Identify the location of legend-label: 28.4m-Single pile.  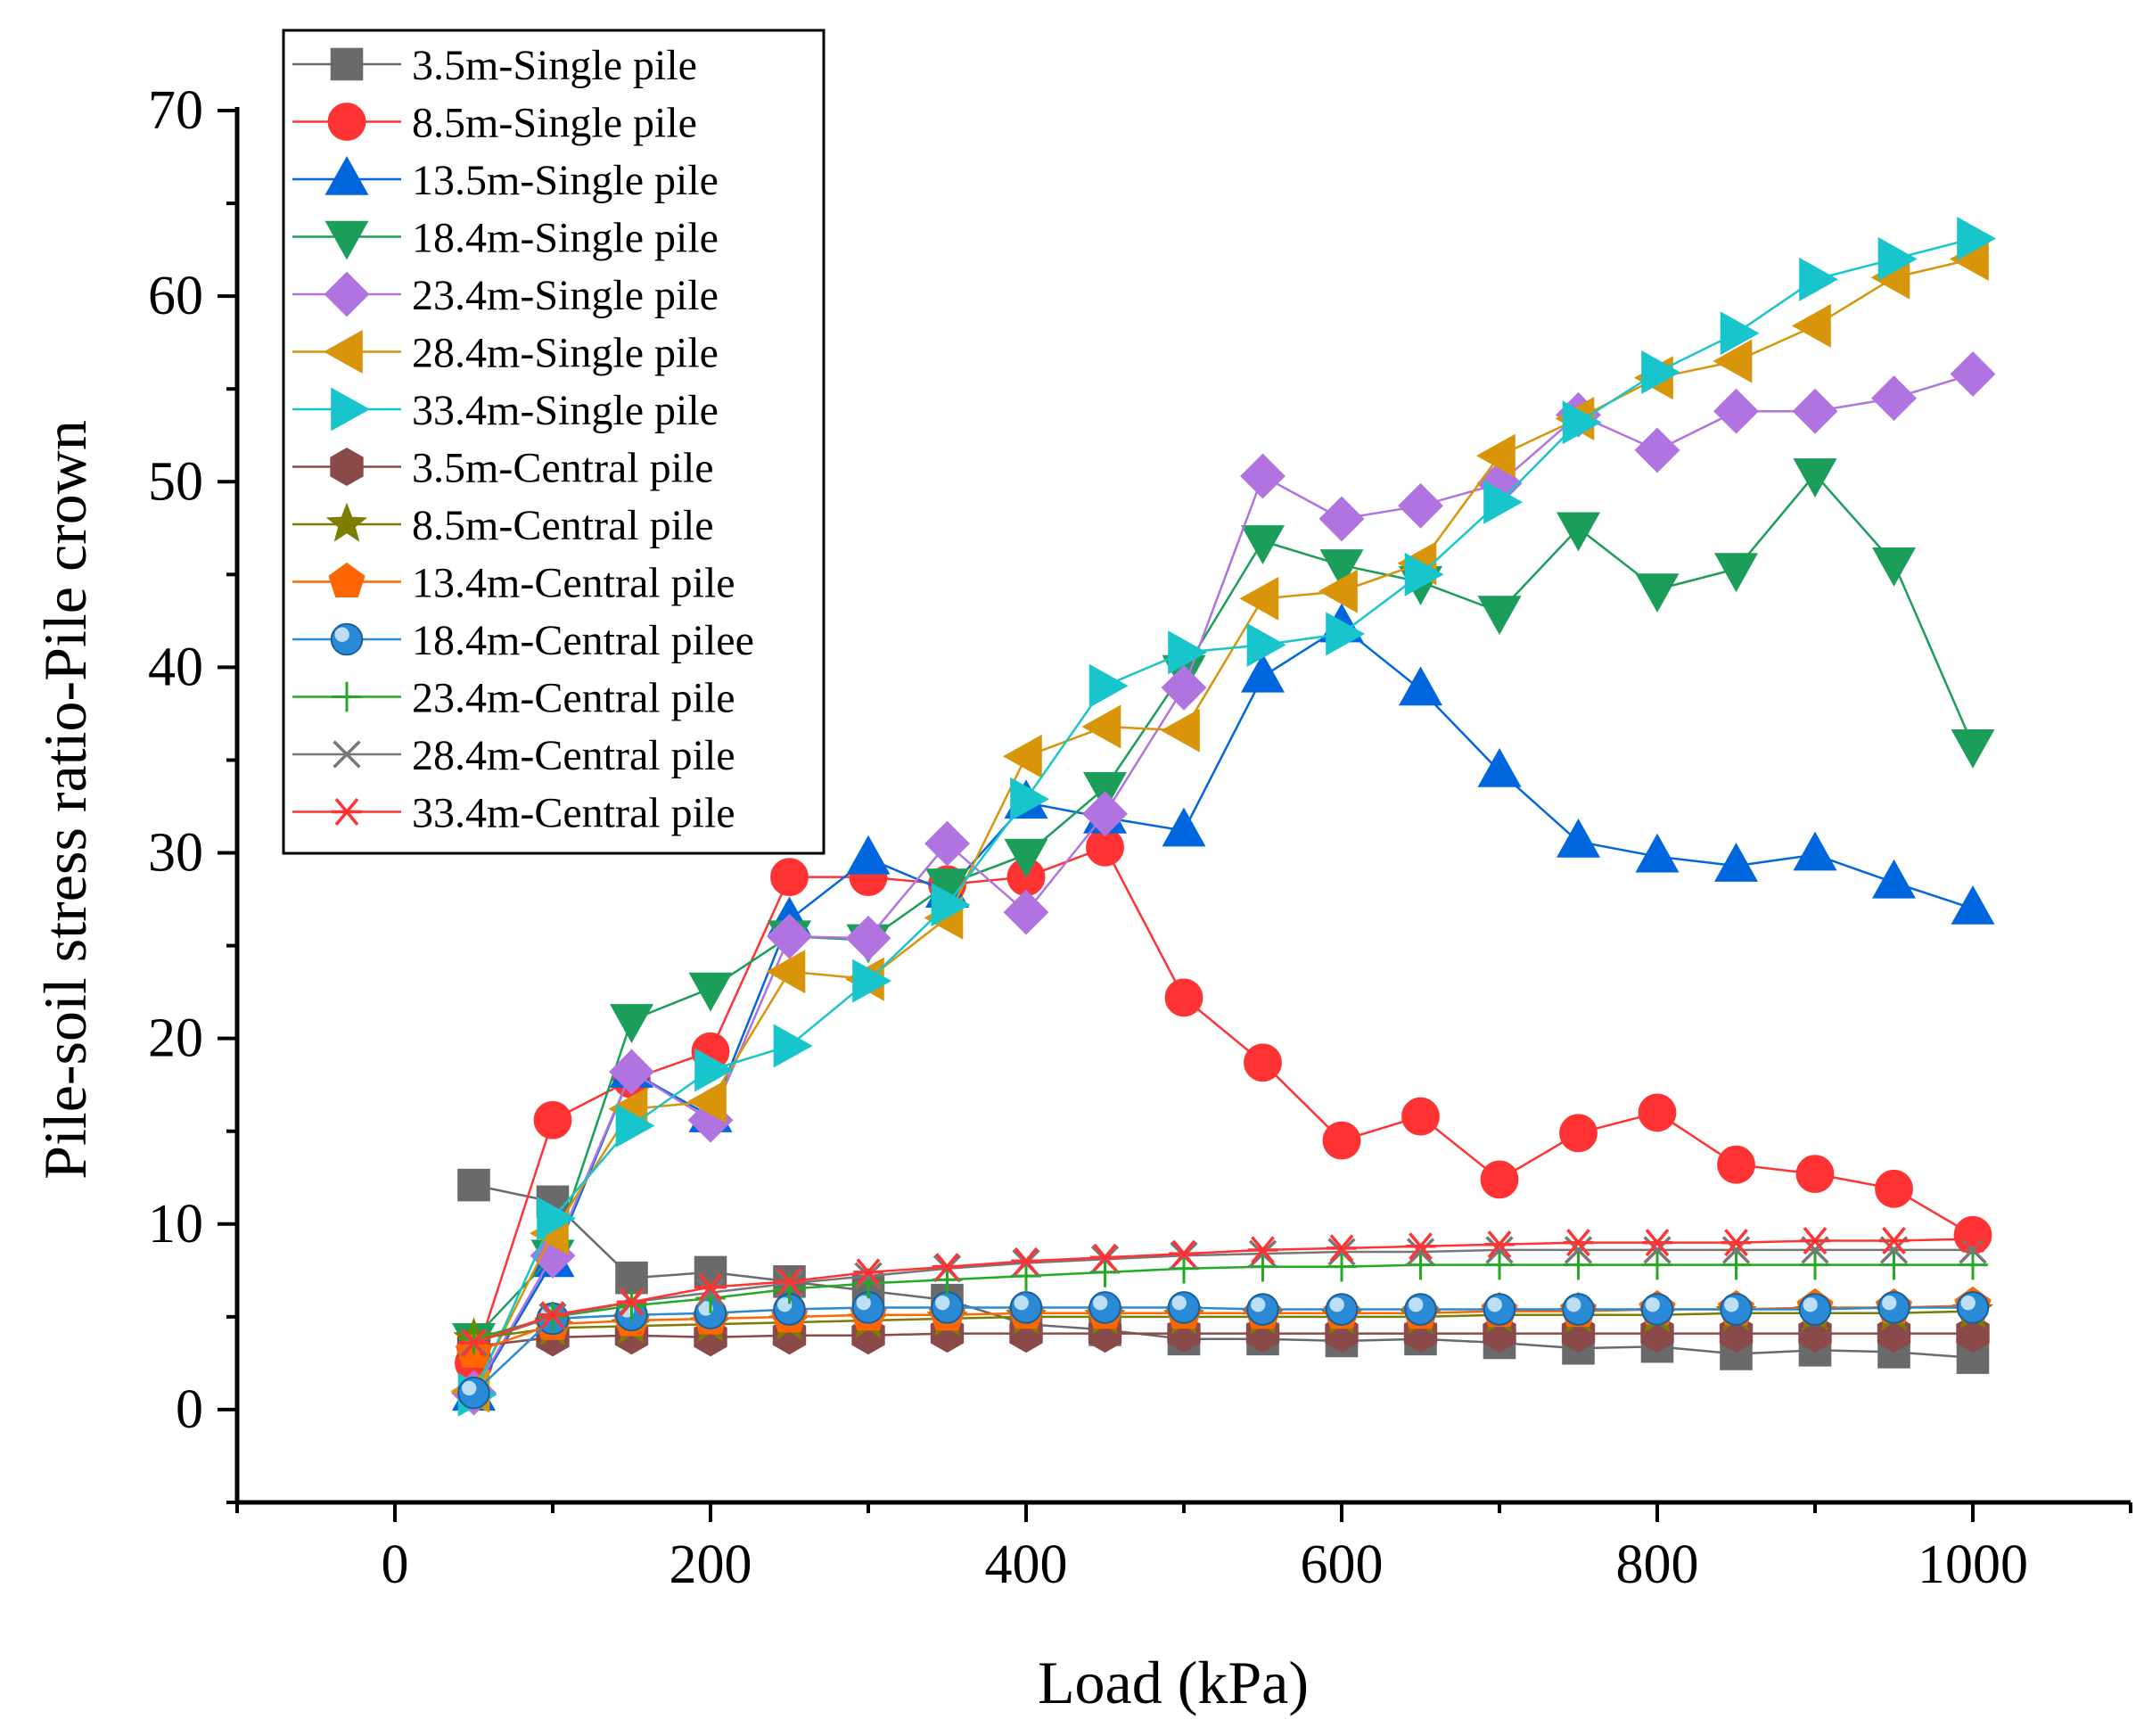
(566, 354).